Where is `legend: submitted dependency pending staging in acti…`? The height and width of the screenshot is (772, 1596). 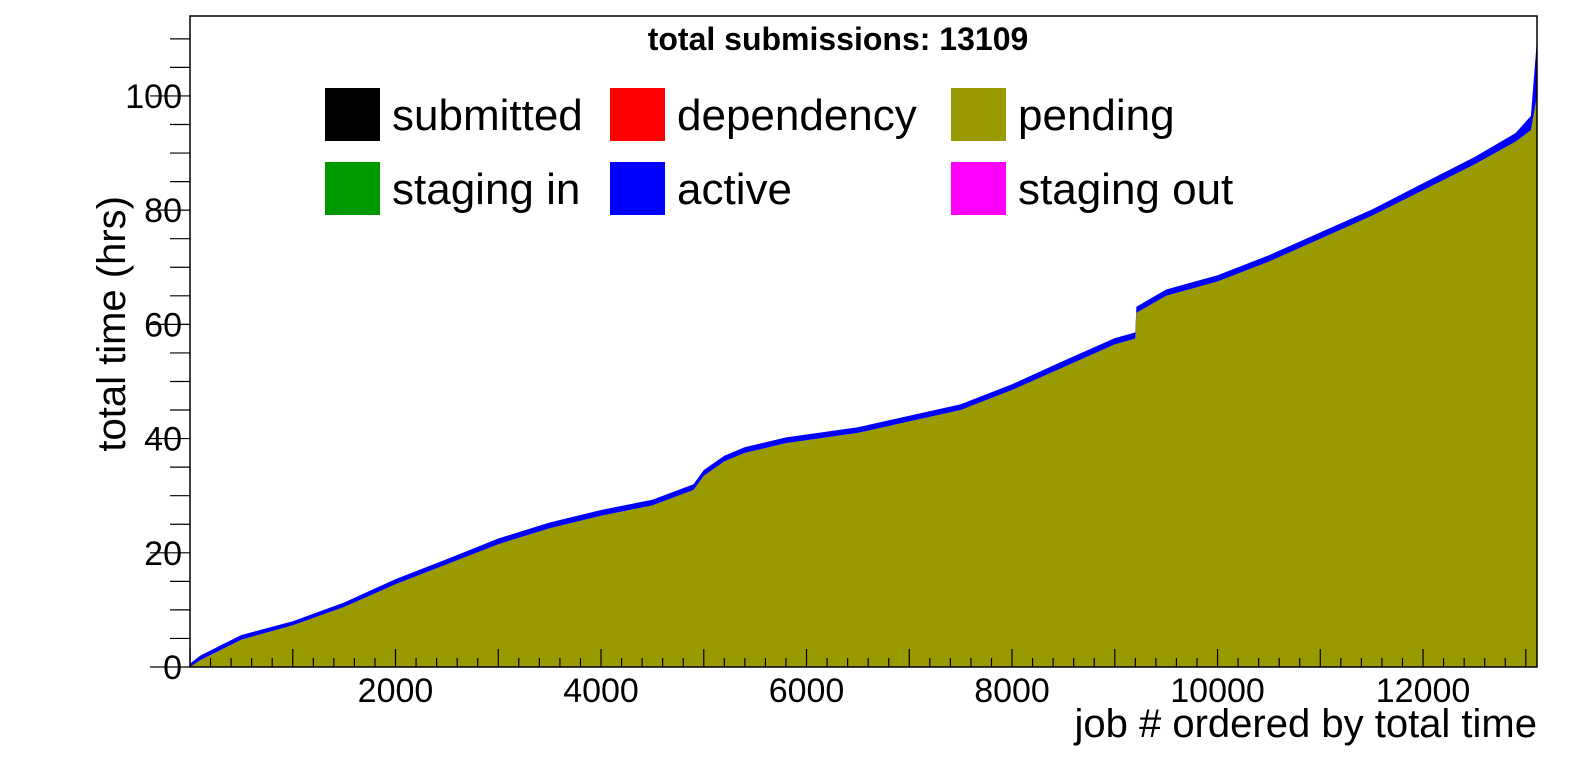 legend: submitted dependency pending staging in acti… is located at coordinates (779, 151).